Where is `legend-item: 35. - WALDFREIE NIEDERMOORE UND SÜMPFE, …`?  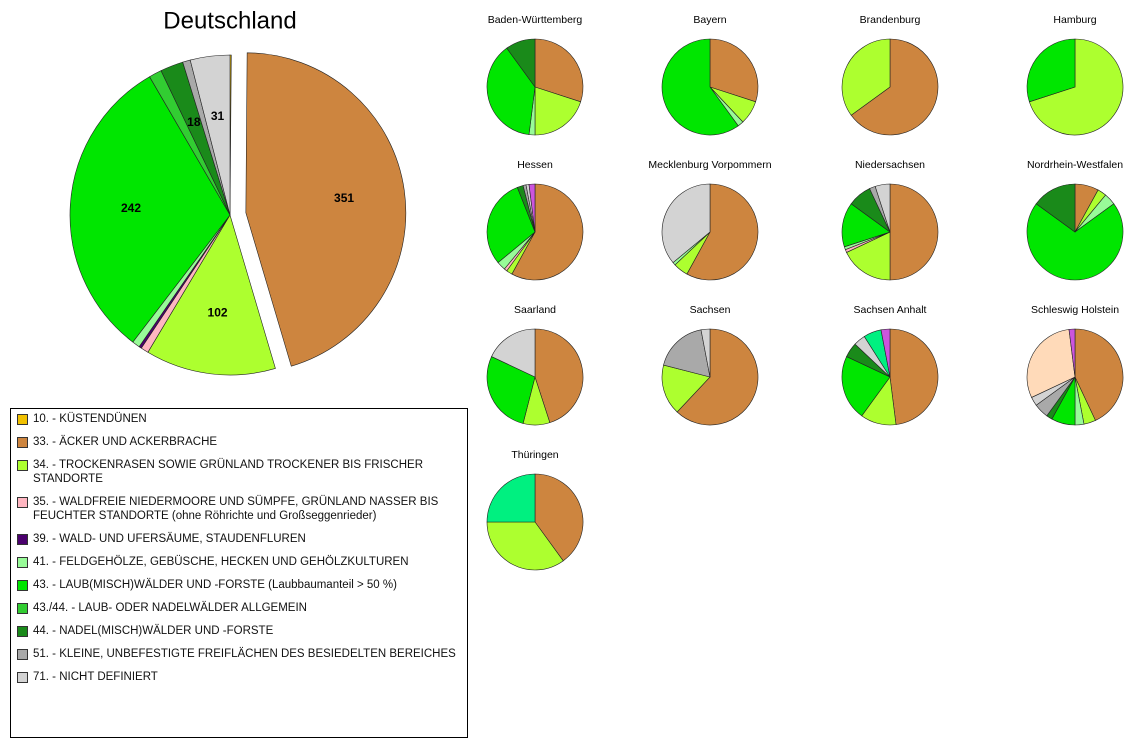 legend-item: 35. - WALDFREIE NIEDERMOORE UND SÜMPFE, … is located at coordinates (239, 509).